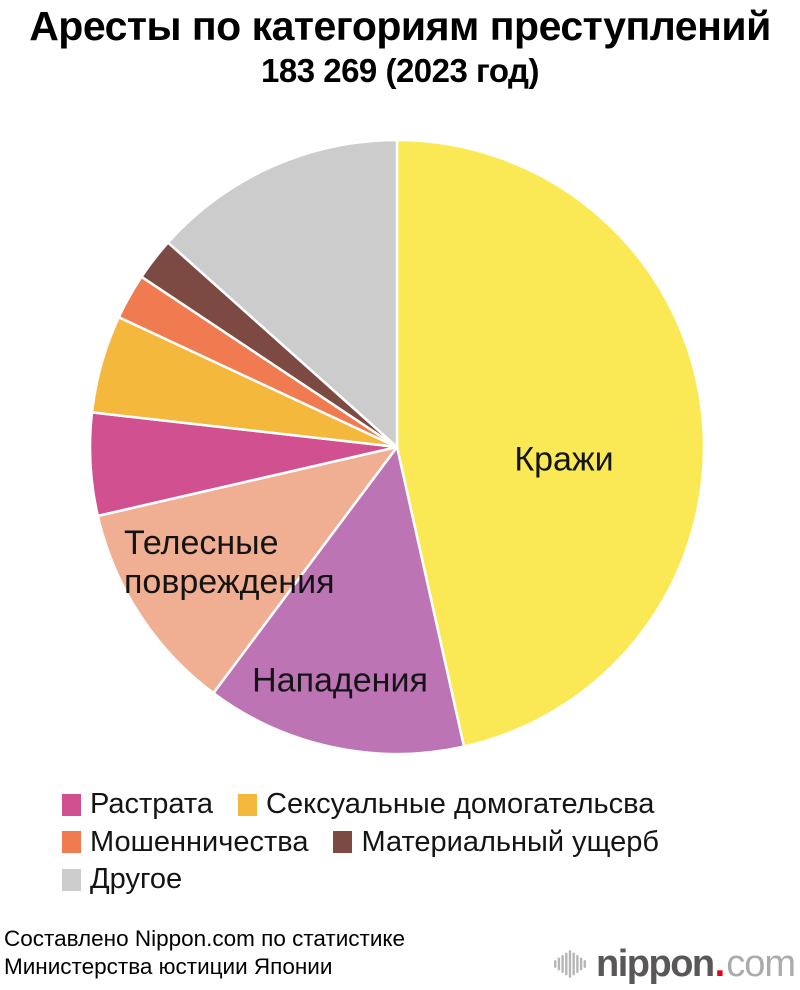  I want to click on legend-item-5: Мошенничества, so click(185, 842).